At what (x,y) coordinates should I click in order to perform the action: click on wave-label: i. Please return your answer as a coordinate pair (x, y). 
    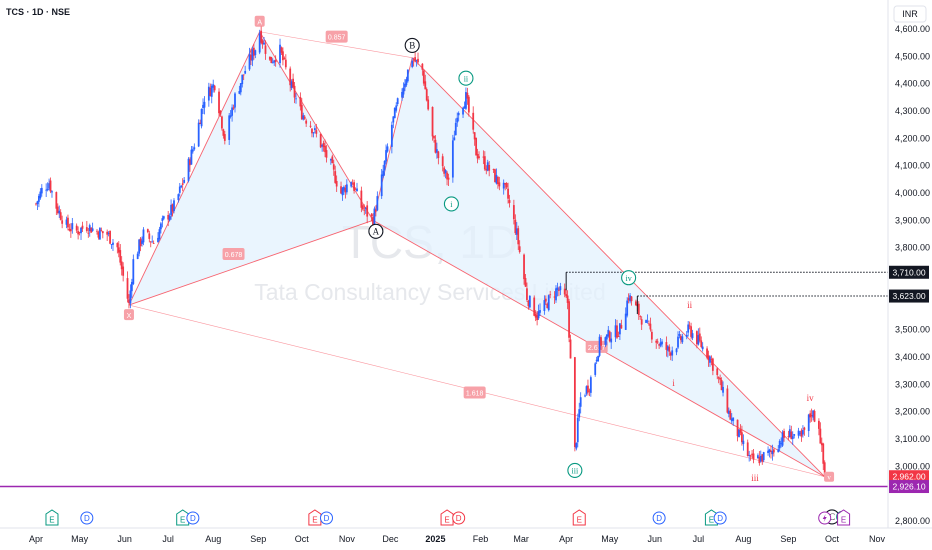
    Looking at the image, I should click on (673, 383).